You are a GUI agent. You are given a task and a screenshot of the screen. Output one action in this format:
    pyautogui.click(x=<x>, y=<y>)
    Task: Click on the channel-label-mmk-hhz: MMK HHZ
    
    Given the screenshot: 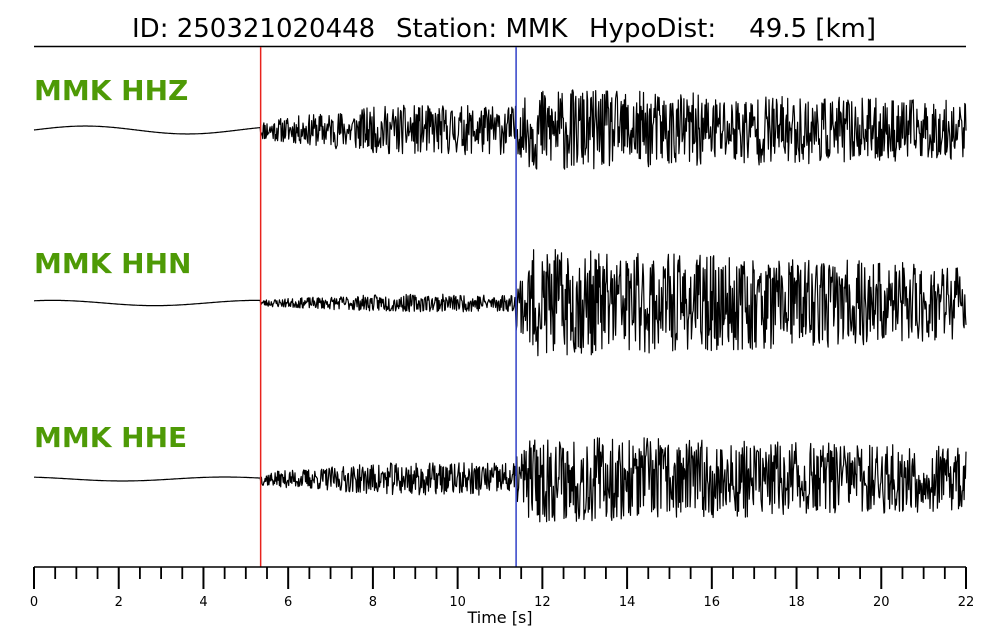 What is the action you would take?
    pyautogui.click(x=111, y=90)
    